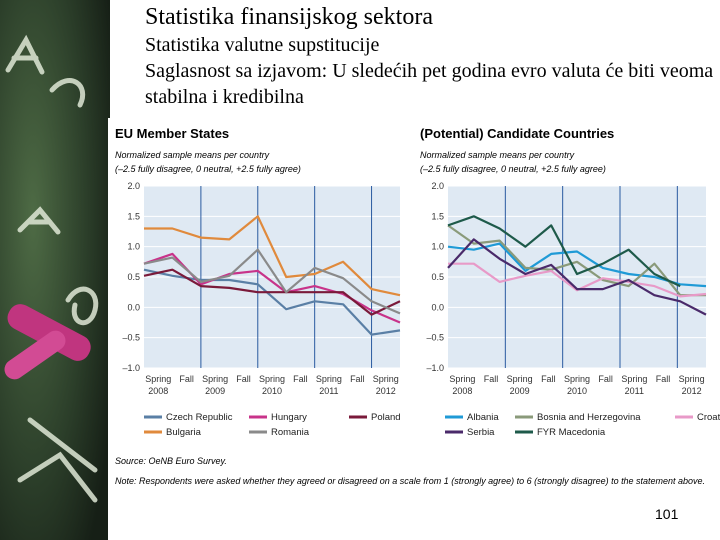 The image size is (720, 540). I want to click on page-number: 101, so click(667, 514).